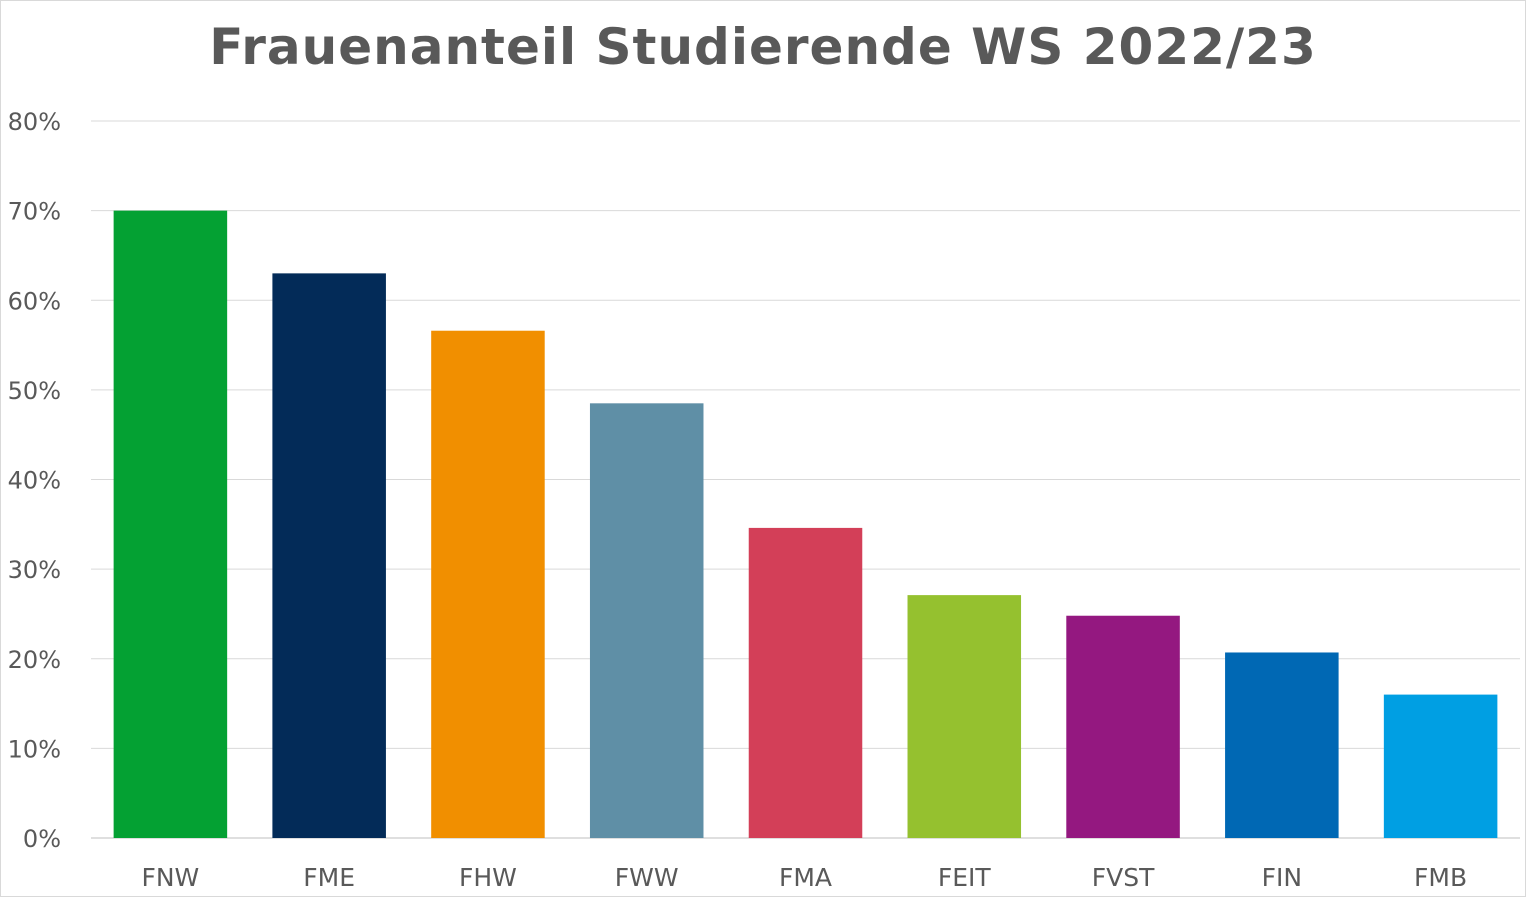 The width and height of the screenshot is (1526, 897). Describe the element at coordinates (805, 682) in the screenshot. I see `bar-fma` at that location.